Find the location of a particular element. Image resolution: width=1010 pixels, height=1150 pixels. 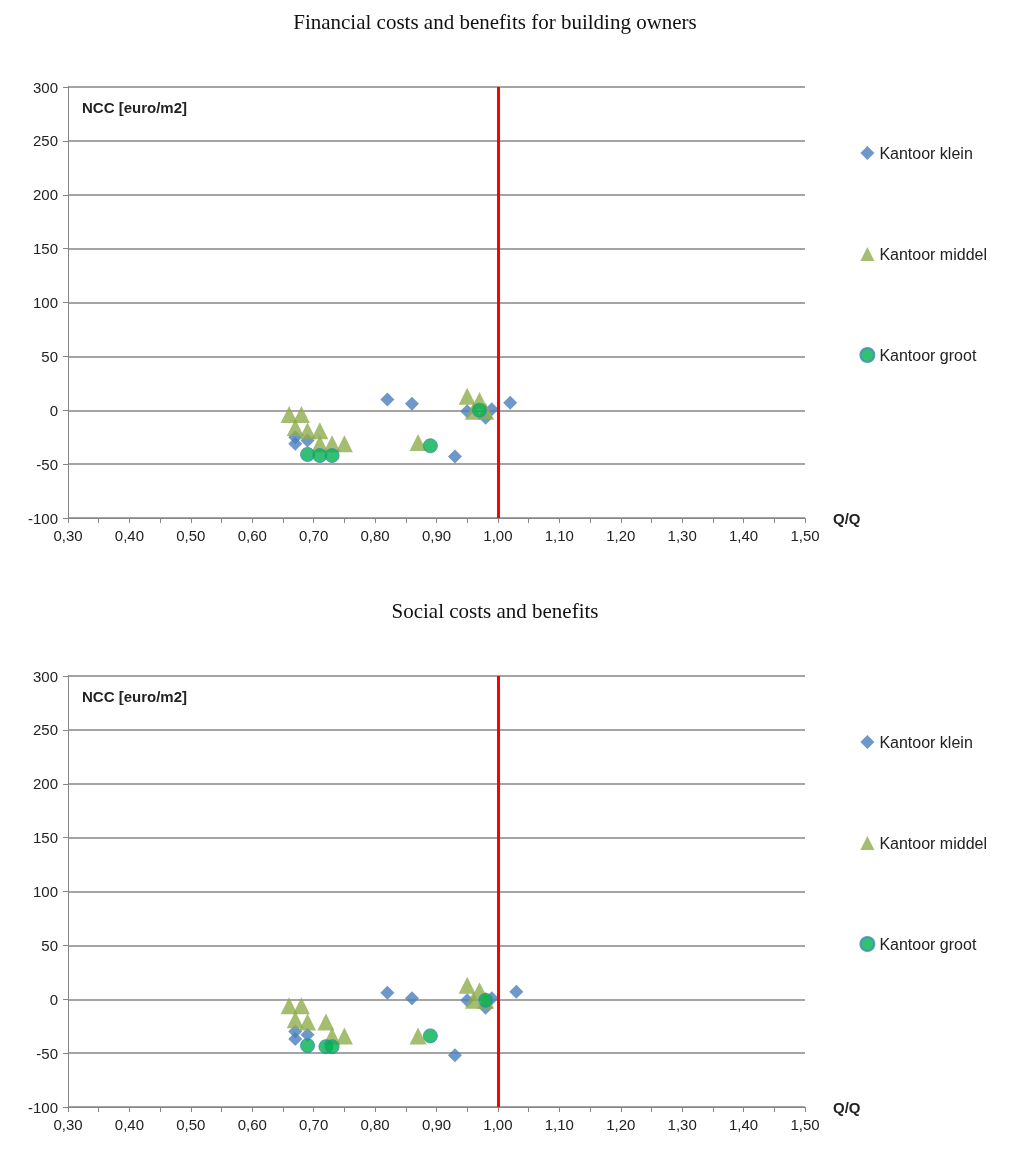

chart-title: Financial costs and benefits for building owners is located at coordinates (495, 21).